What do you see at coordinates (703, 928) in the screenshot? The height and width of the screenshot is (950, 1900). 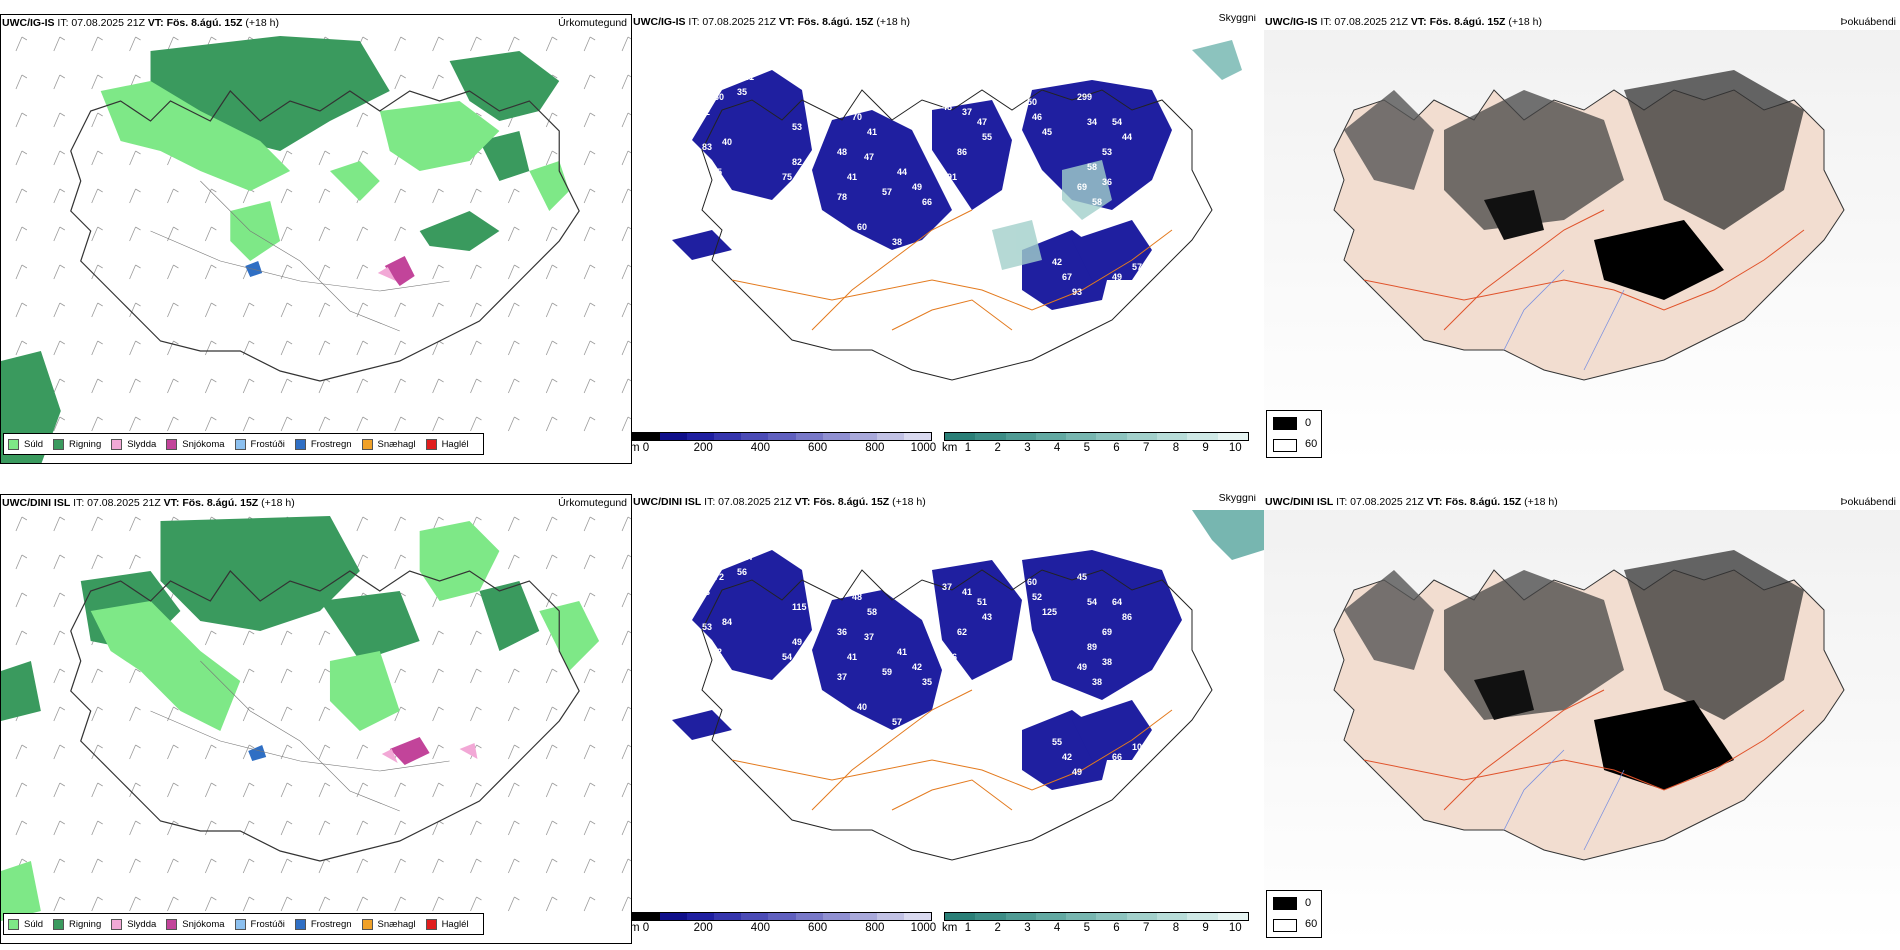 I see `tick-label: 200` at bounding box center [703, 928].